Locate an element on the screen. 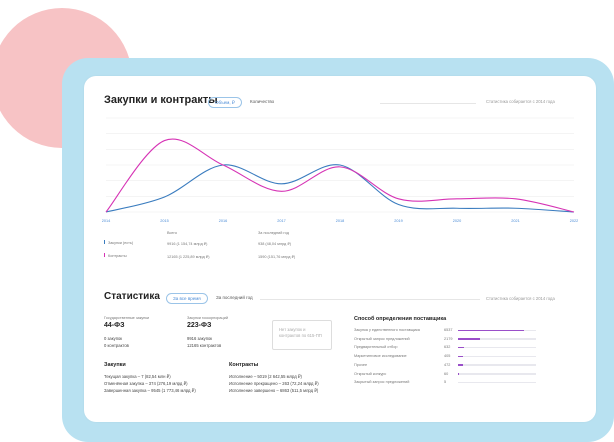 The height and width of the screenshot is (442, 614). contracts-subtitle: Контракты is located at coordinates (244, 365).